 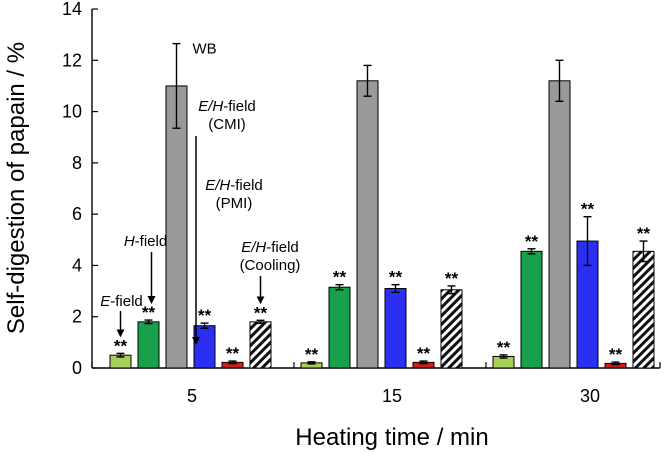 What do you see at coordinates (121, 301) in the screenshot?
I see `series-label: E-field` at bounding box center [121, 301].